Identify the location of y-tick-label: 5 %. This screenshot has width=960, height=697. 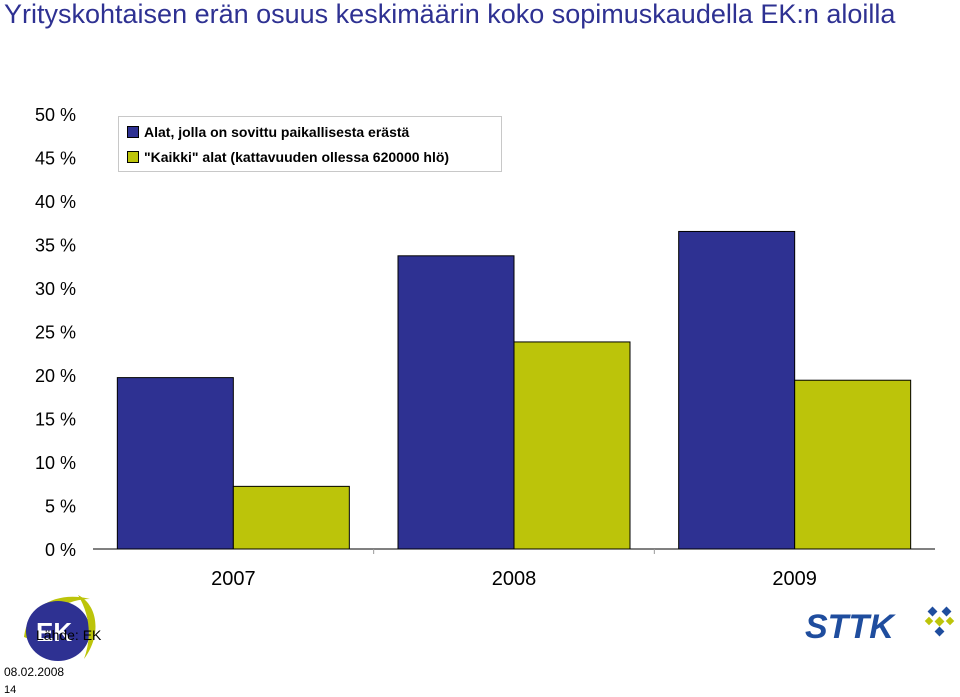
(60, 507).